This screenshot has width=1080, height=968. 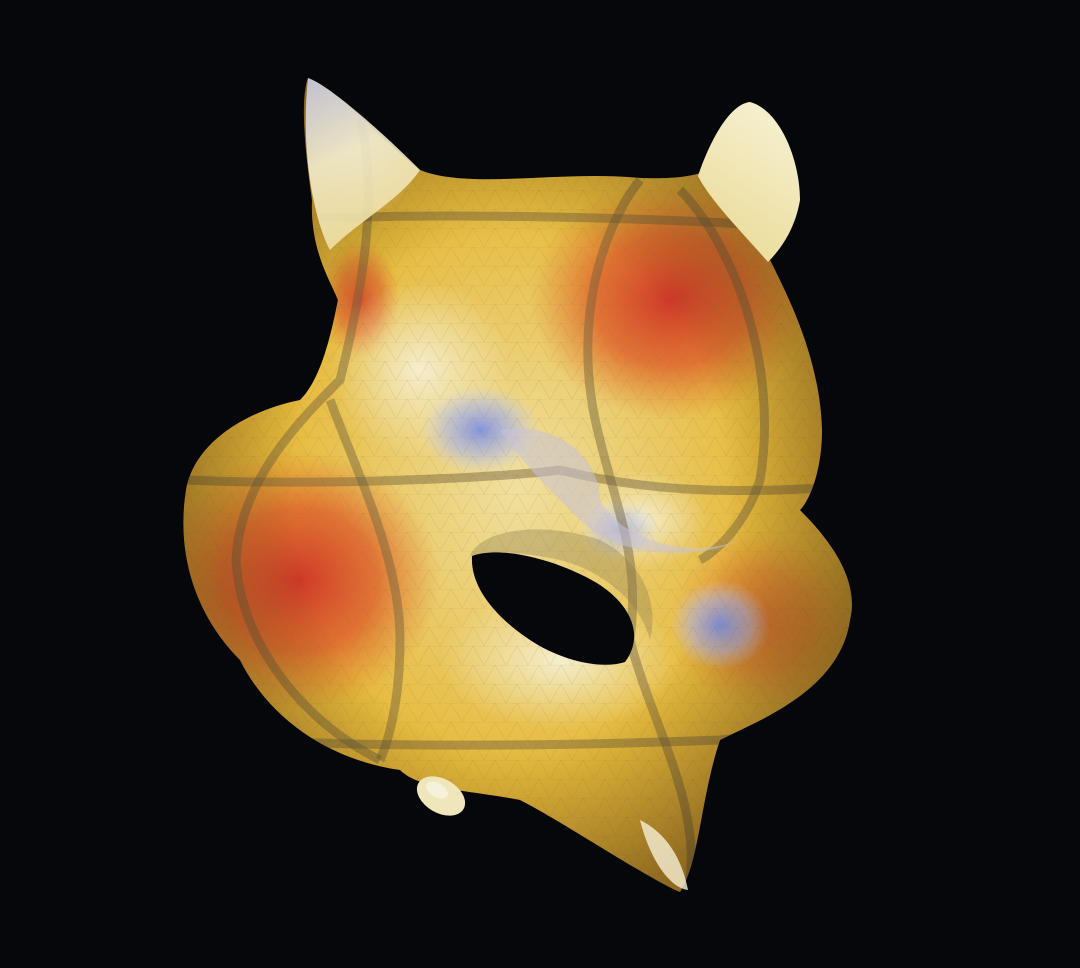 I want to click on hole-rim, so click(x=561, y=584).